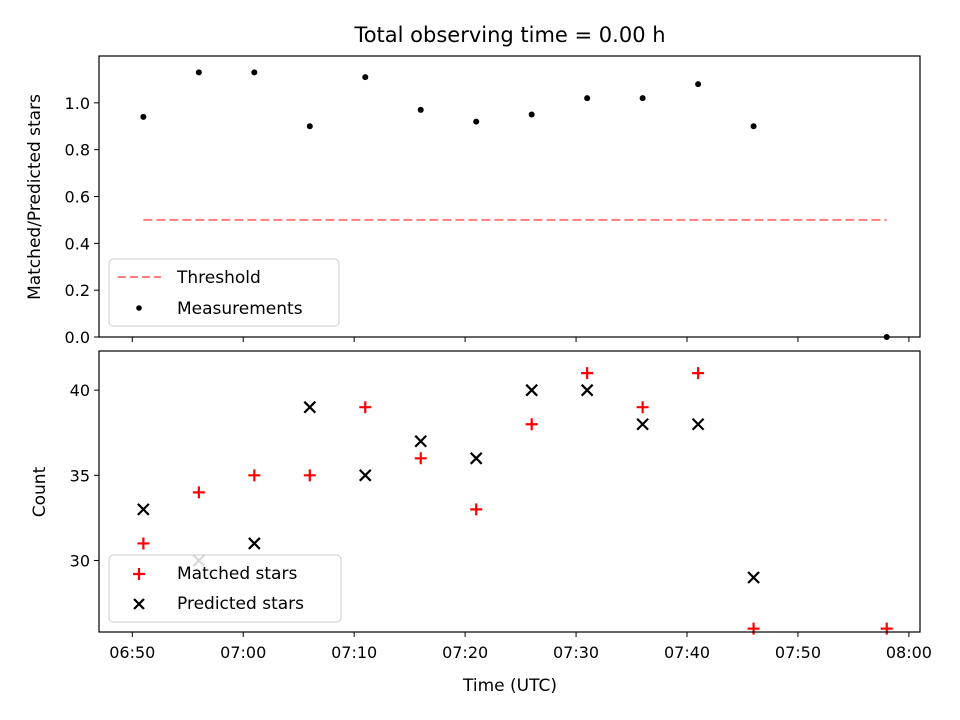 Image resolution: width=960 pixels, height=720 pixels. I want to click on x-tick-label: 07:20, so click(465, 652).